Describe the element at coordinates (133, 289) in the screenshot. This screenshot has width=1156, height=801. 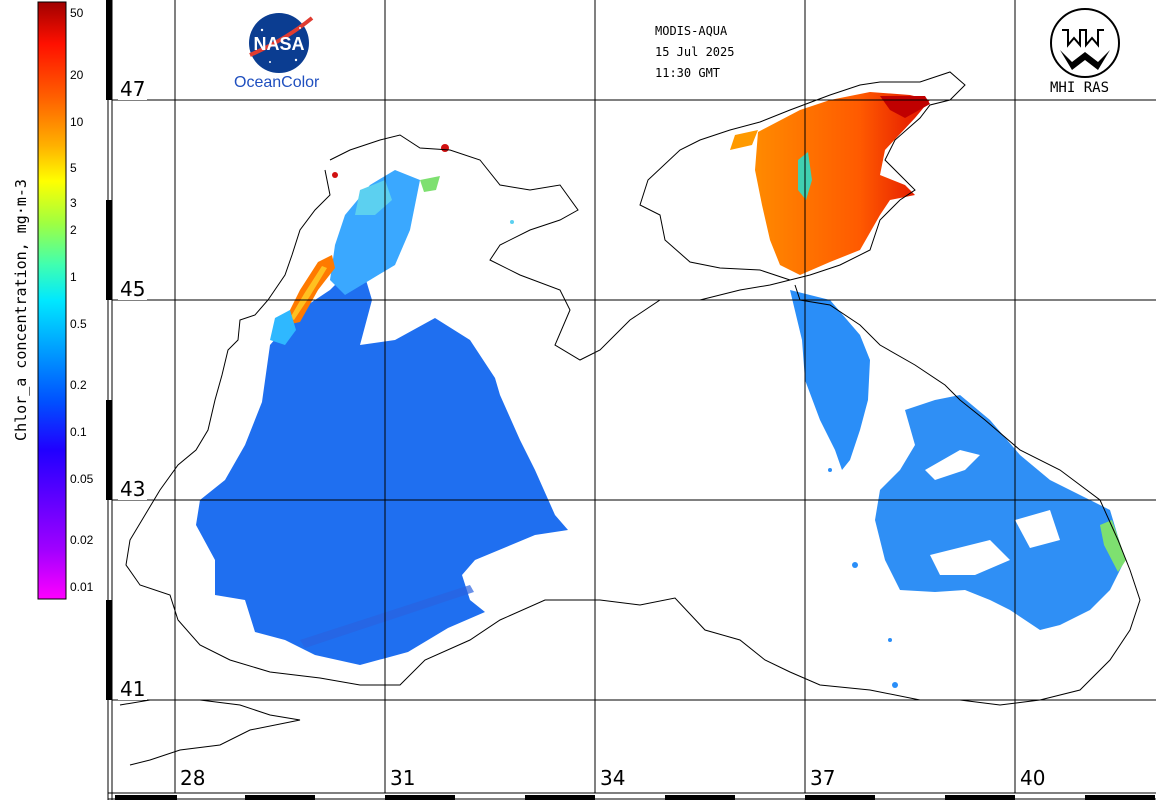
I see `lat-label-45: 45` at that location.